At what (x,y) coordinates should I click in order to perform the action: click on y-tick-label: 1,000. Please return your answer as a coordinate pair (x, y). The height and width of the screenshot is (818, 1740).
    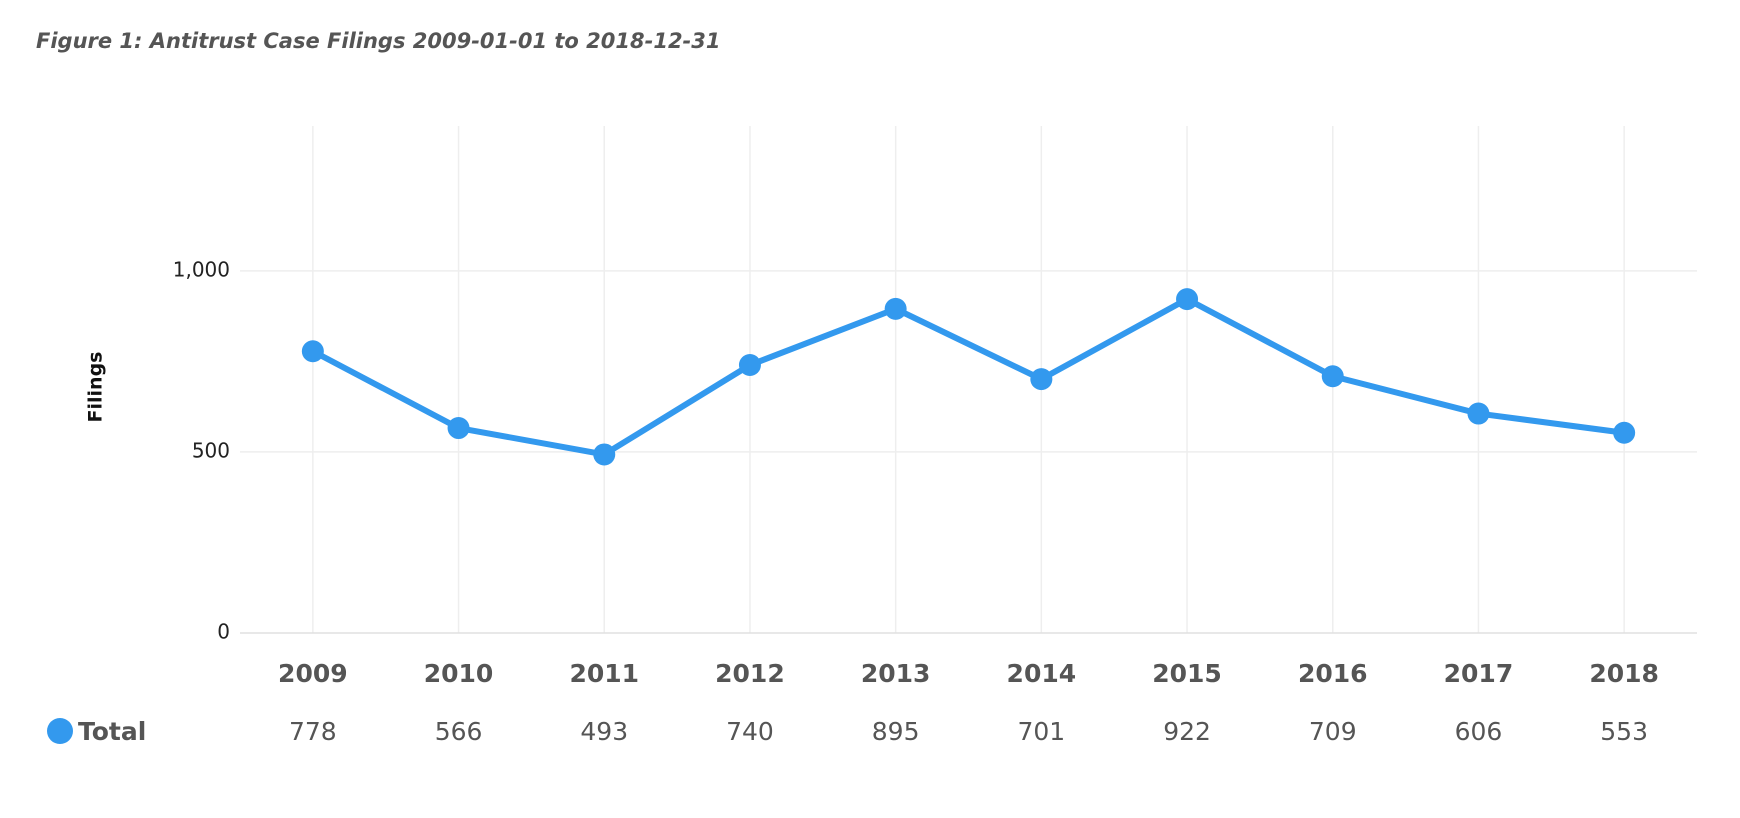
    Looking at the image, I should click on (201, 269).